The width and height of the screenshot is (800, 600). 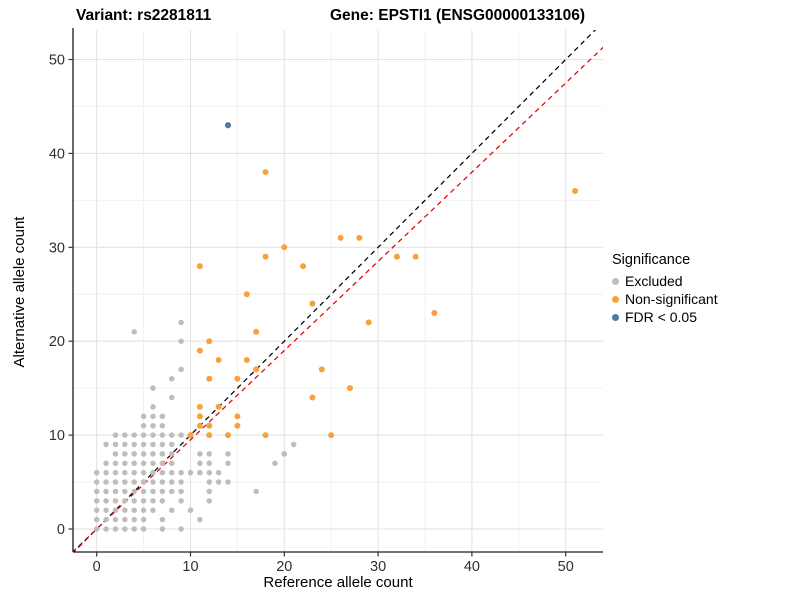 I want to click on x-axis-label: Reference allele count, so click(x=338, y=582).